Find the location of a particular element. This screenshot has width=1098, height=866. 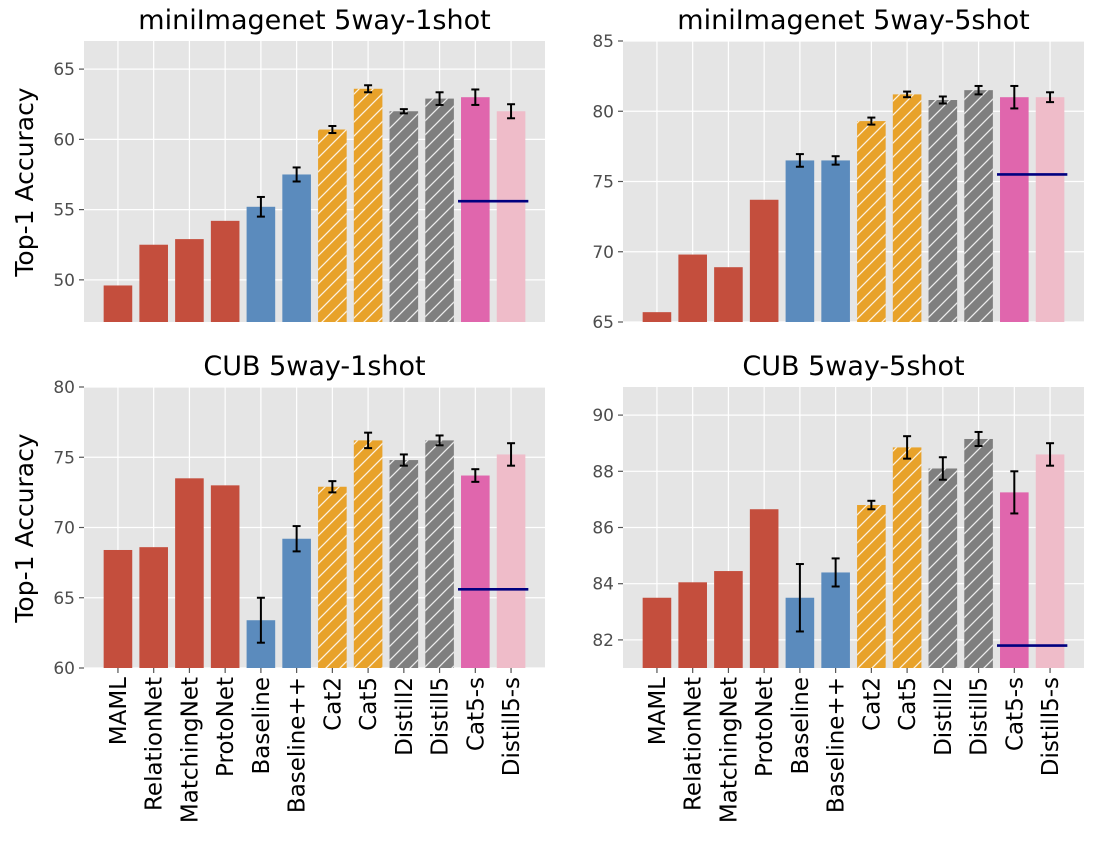

y-tick-label: 55 is located at coordinates (64, 211).